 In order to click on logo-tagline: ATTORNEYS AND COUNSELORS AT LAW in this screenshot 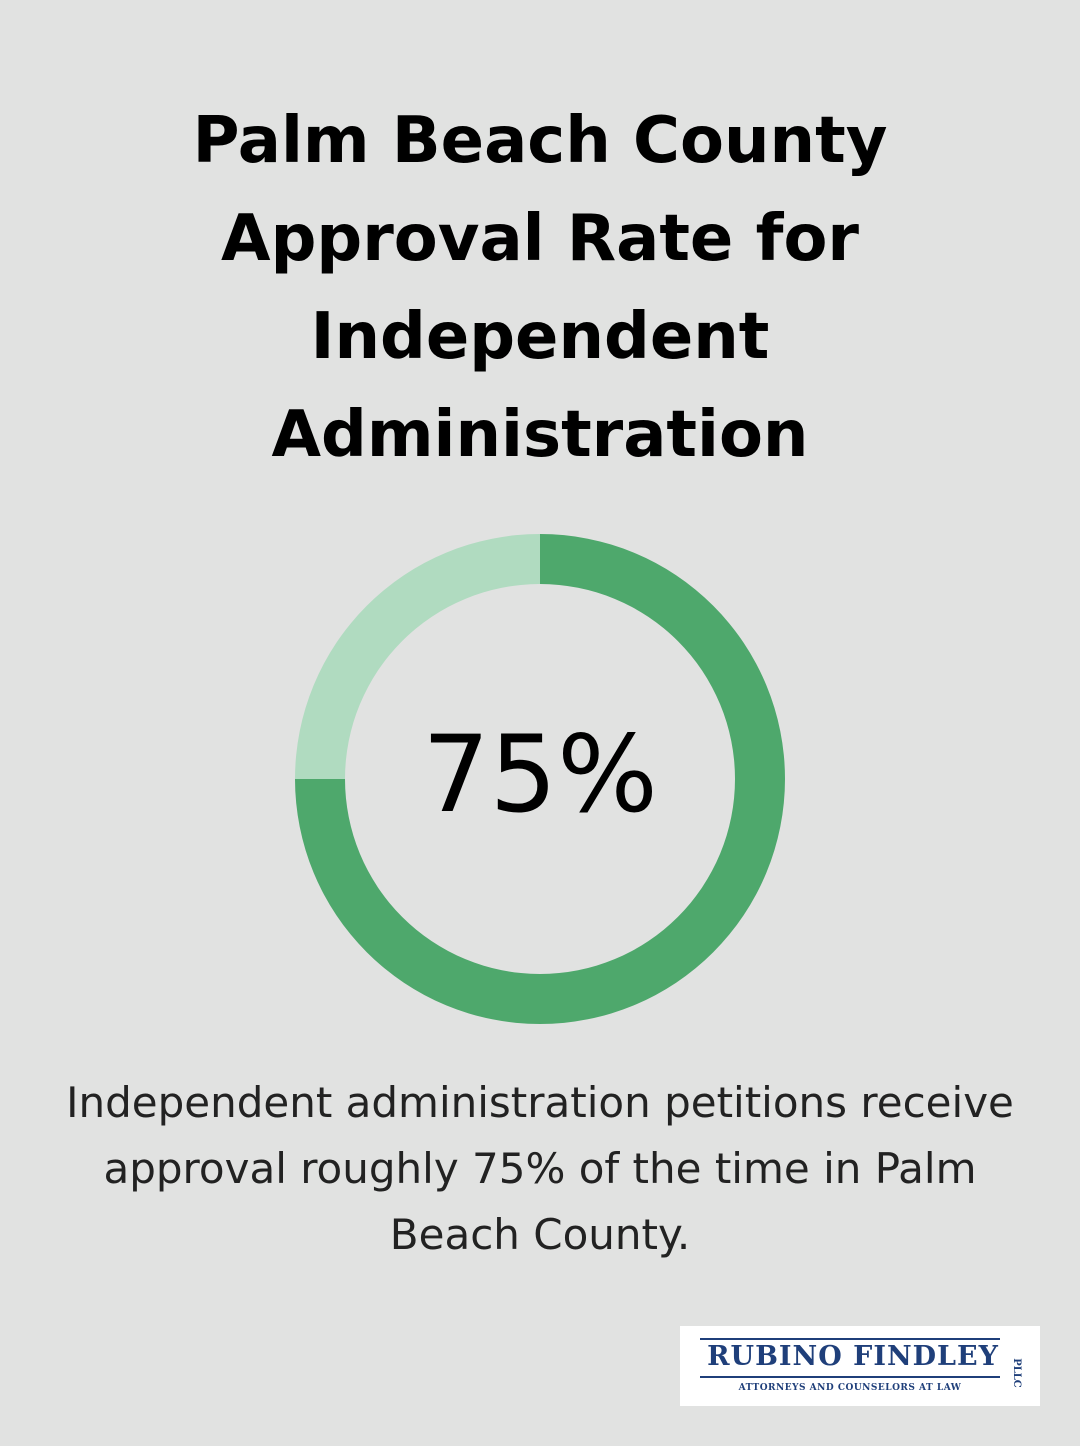, I will do `click(850, 1388)`.